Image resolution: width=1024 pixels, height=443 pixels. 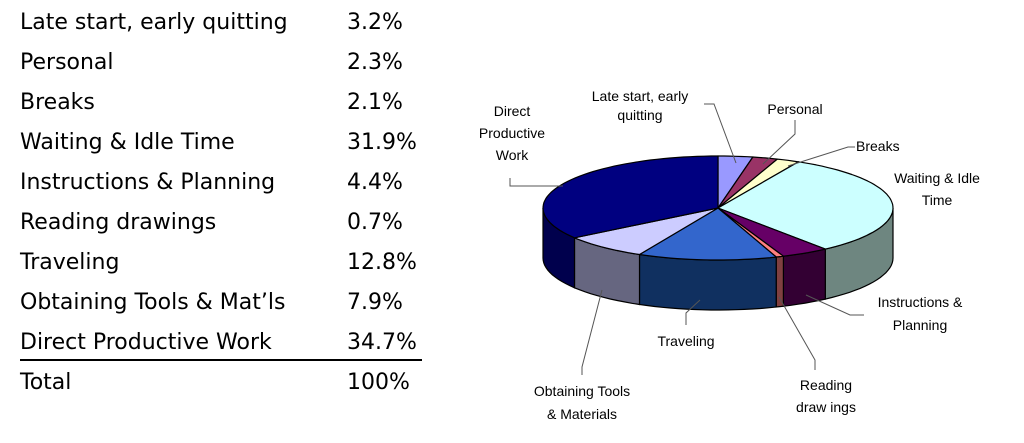 What do you see at coordinates (826, 396) in the screenshot?
I see `label-reading: Reading draw ings` at bounding box center [826, 396].